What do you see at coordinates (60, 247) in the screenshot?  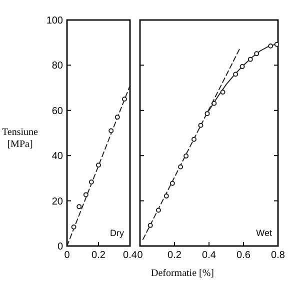 I see `y-tick-label: 0` at bounding box center [60, 247].